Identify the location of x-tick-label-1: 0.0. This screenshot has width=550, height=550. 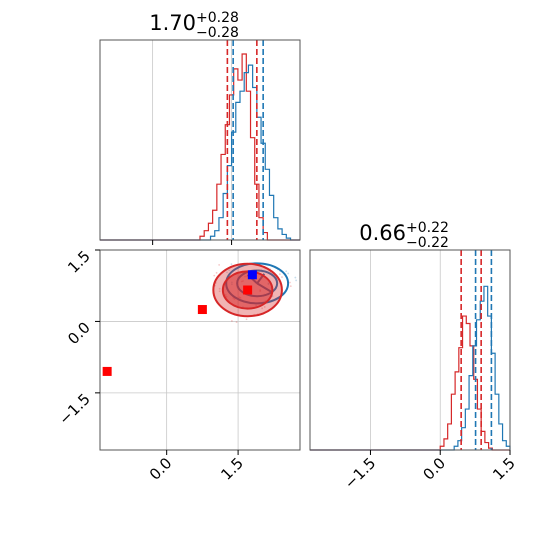
(434, 469).